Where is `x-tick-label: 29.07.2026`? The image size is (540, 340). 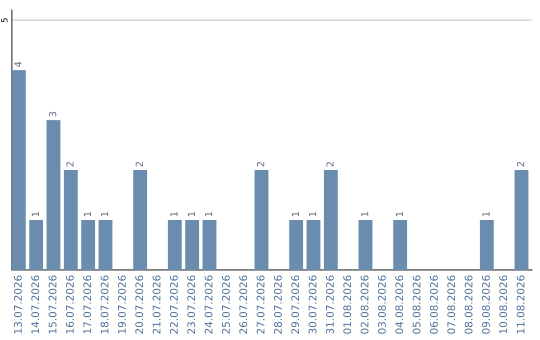 x-tick-label: 29.07.2026 is located at coordinates (295, 304).